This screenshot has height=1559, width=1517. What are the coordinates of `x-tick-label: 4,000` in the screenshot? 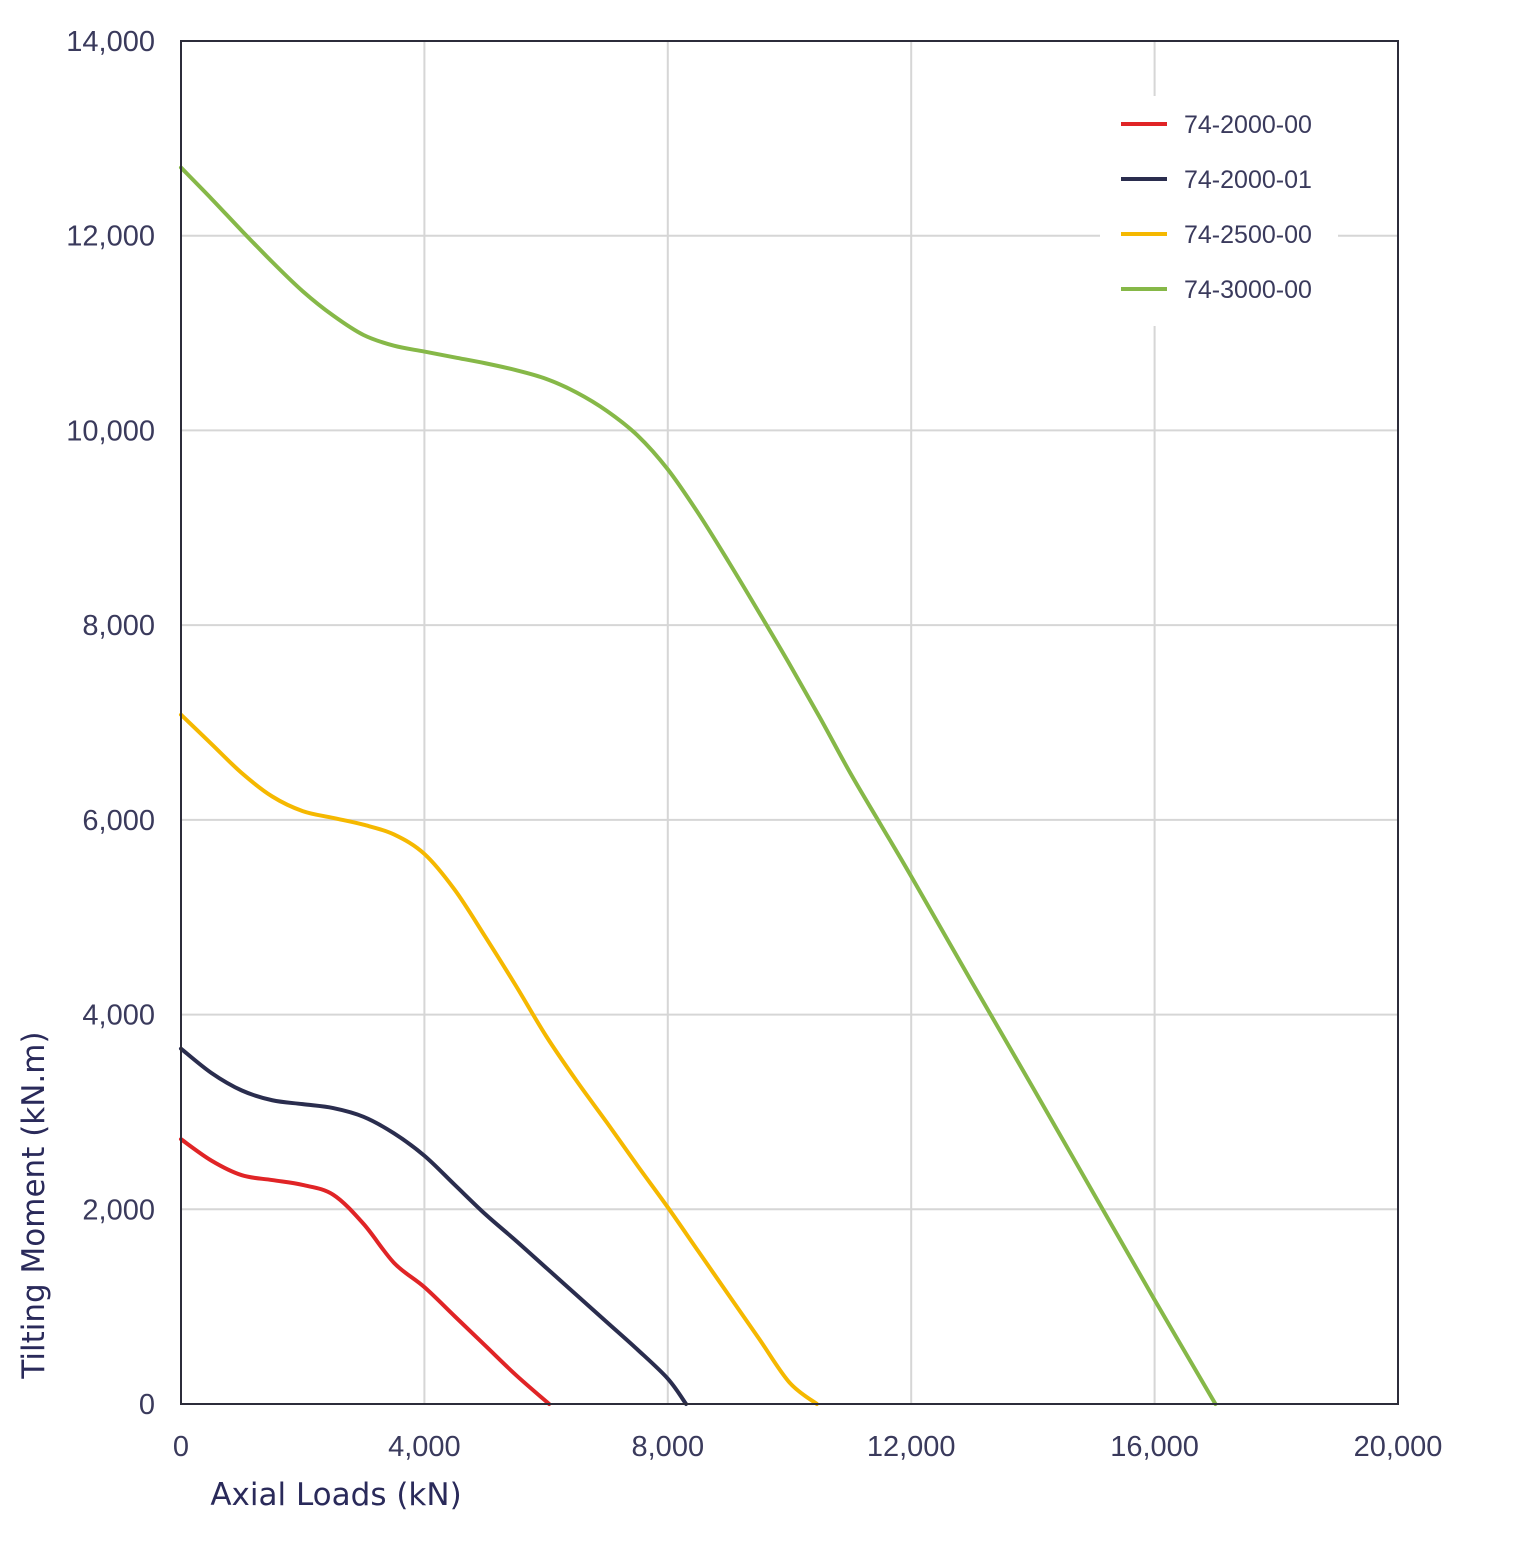 It's located at (424, 1447).